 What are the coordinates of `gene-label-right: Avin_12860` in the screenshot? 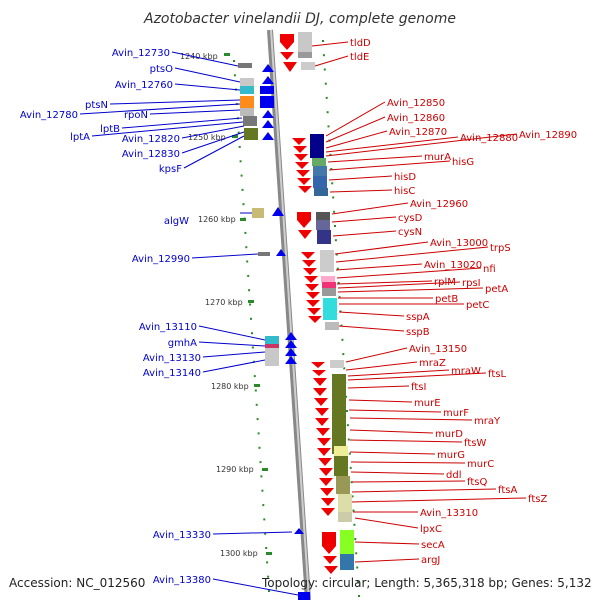 It's located at (416, 118).